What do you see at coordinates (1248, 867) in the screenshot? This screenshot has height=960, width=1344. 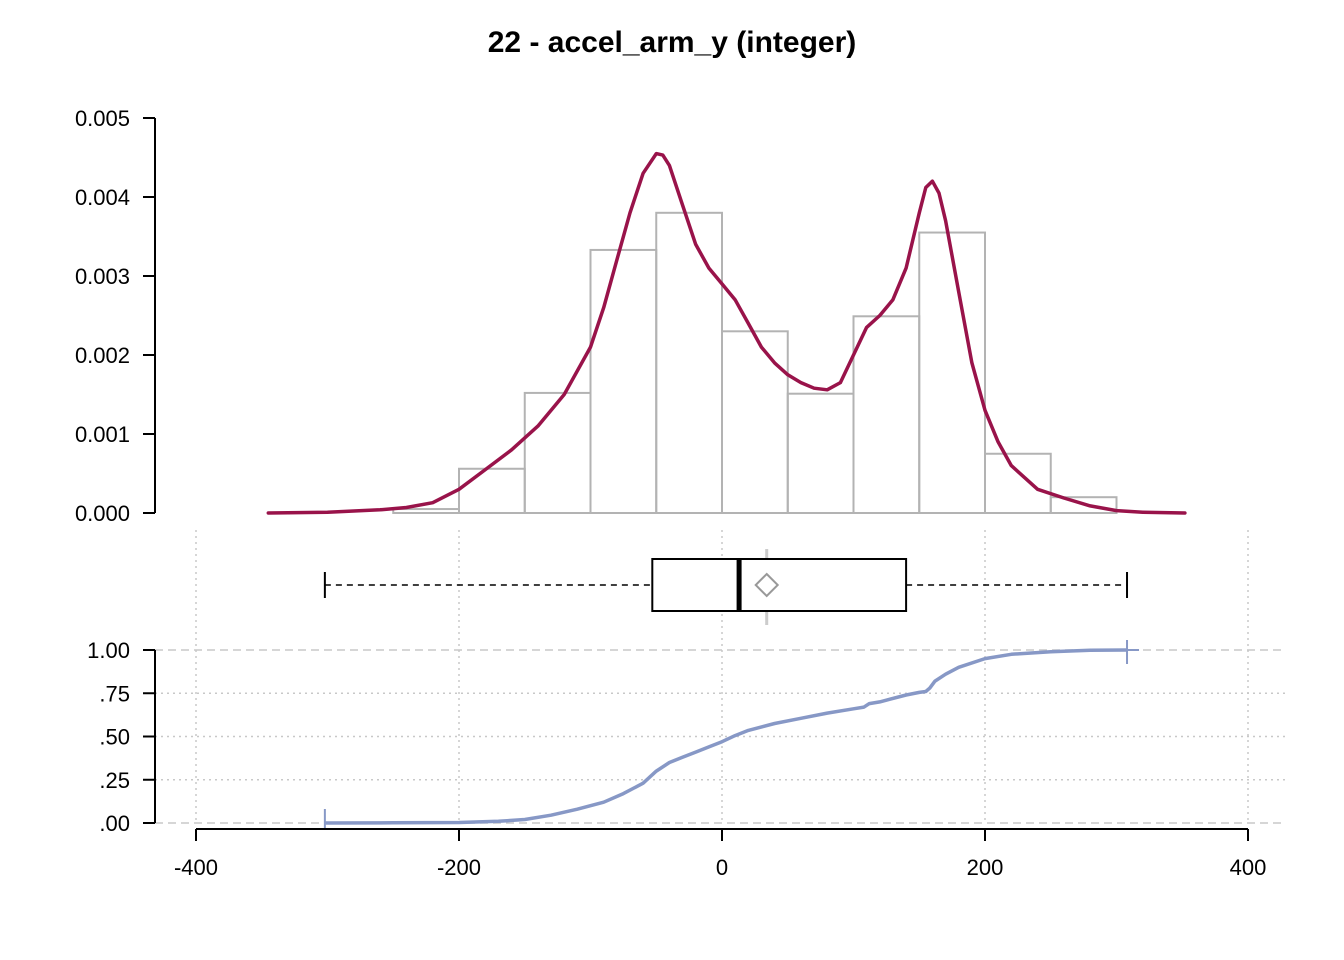 I see `x-tick-label-4: 400` at bounding box center [1248, 867].